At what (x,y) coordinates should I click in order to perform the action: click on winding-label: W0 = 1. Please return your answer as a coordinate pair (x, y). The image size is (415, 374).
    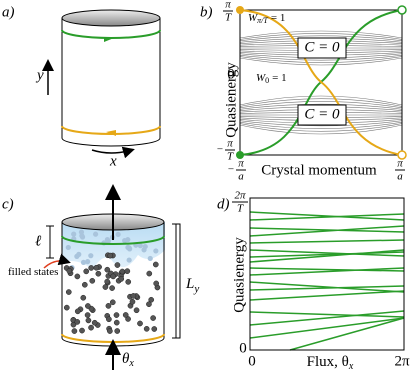
    Looking at the image, I should click on (271, 78).